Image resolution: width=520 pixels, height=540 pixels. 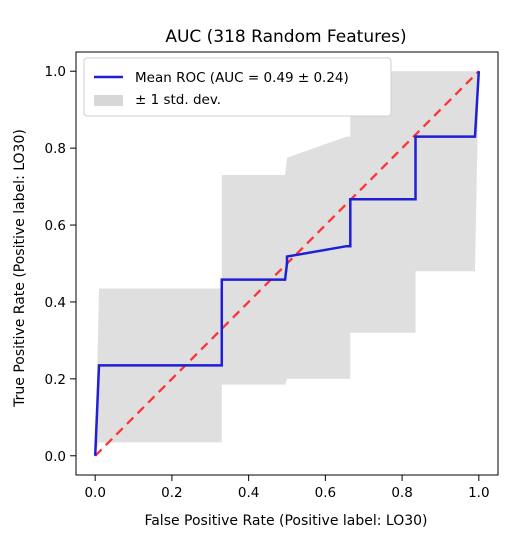 I want to click on y-tick-label: 0.6, so click(x=55, y=226).